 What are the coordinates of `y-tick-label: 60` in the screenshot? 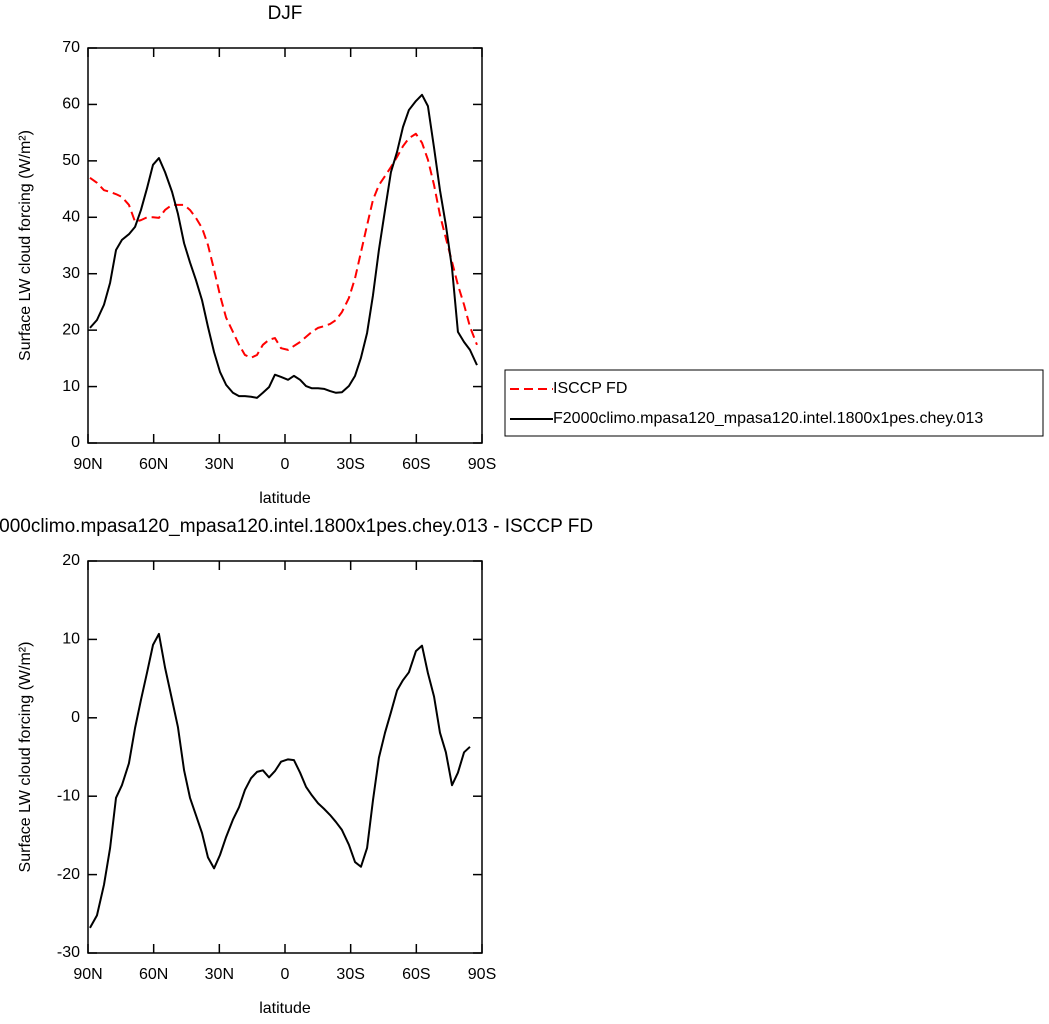 It's located at (71, 104).